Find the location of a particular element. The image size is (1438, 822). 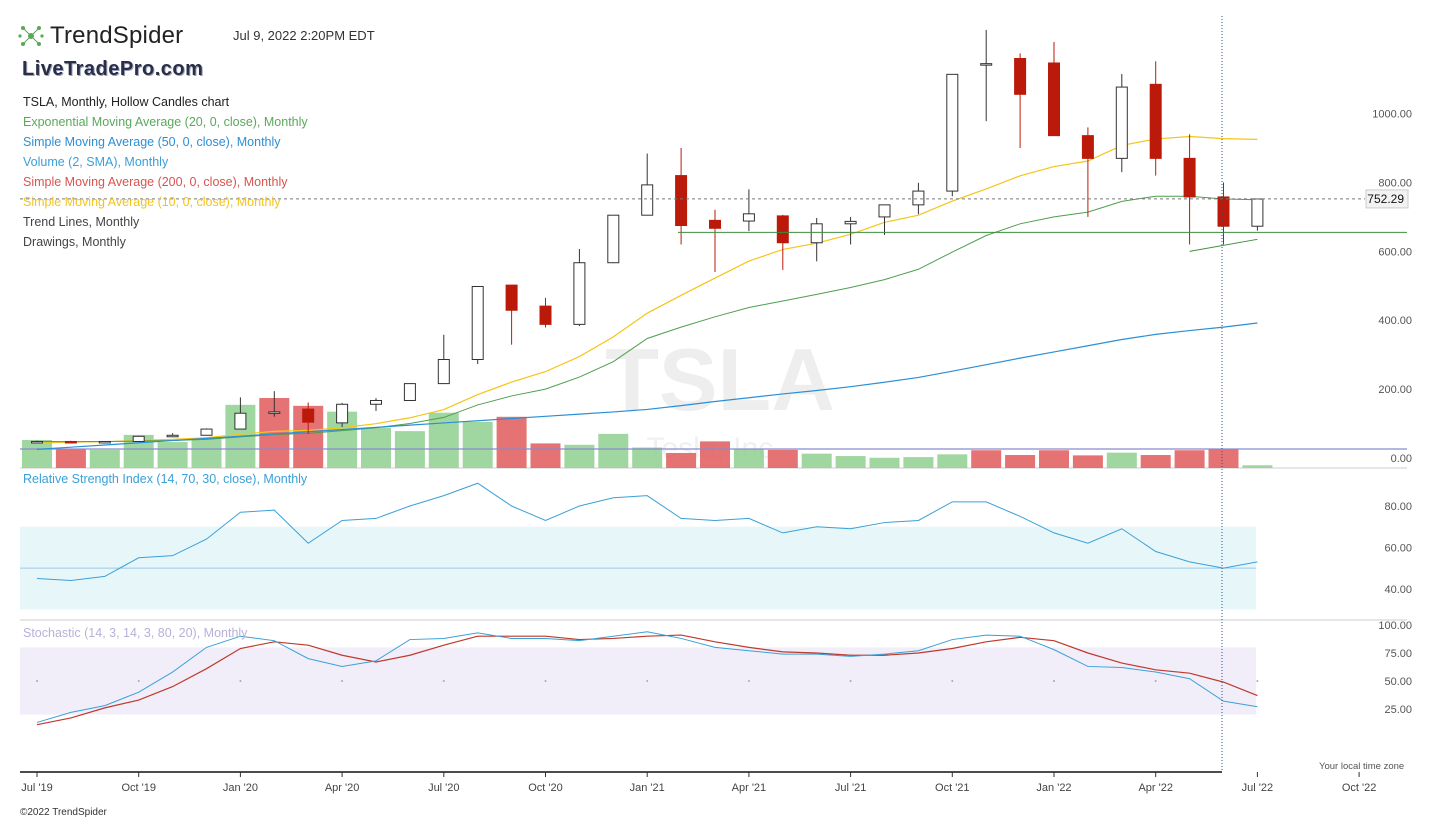

legend-item: Drawings, Monthly is located at coordinates (74, 242).